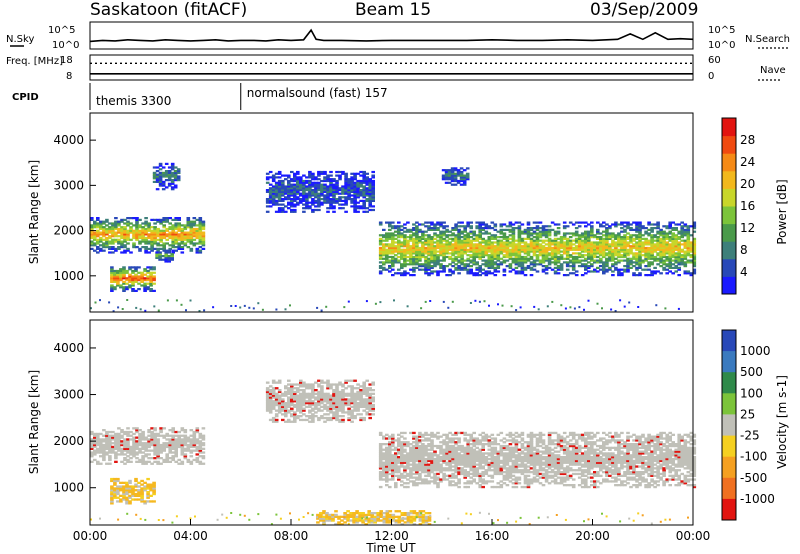 This screenshot has width=800, height=554. Describe the element at coordinates (744, 272) in the screenshot. I see `power-colorbar-tick: 4` at that location.